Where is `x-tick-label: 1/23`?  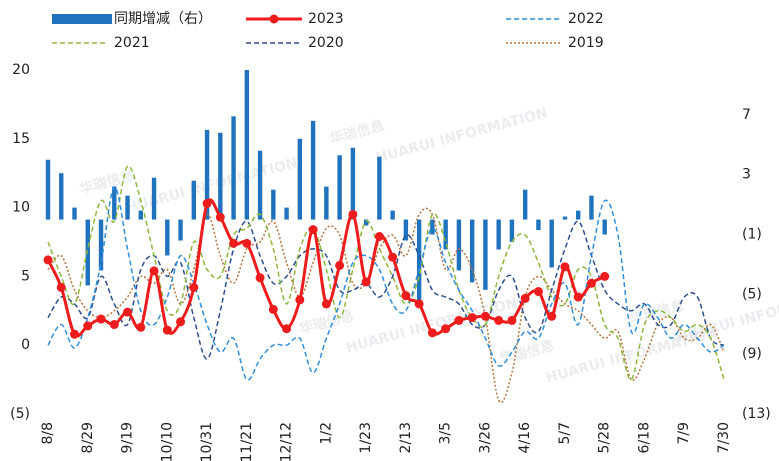
x-tick-label: 1/23 is located at coordinates (366, 437).